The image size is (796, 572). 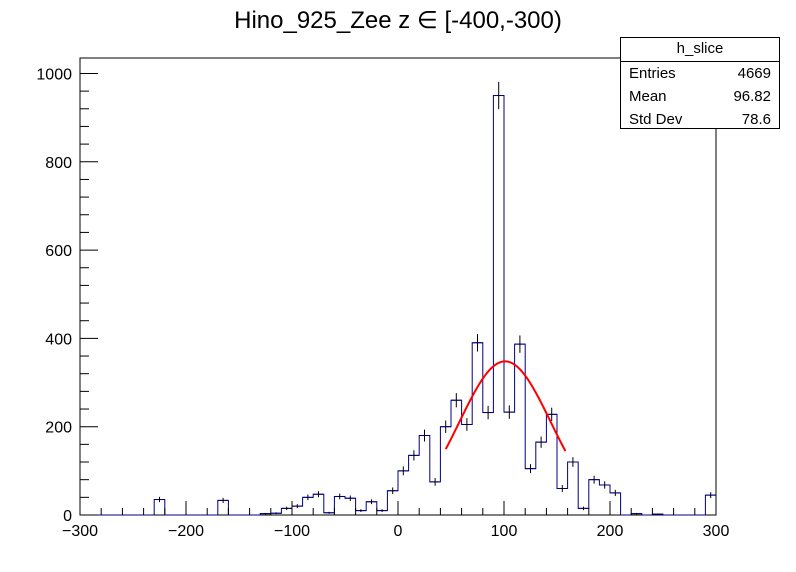 What do you see at coordinates (716, 531) in the screenshot?
I see `x-tick-label: 300` at bounding box center [716, 531].